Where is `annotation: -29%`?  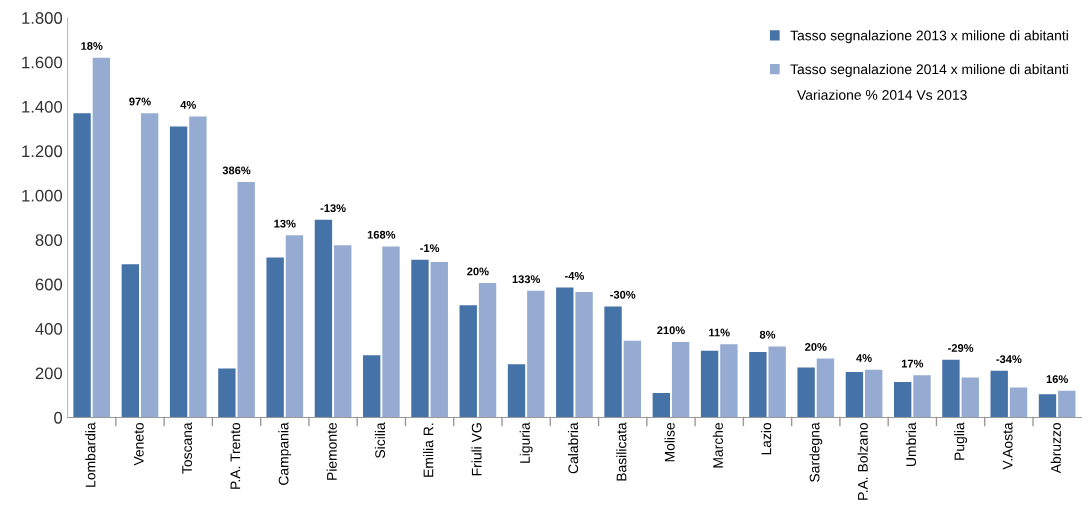
annotation: -29% is located at coordinates (961, 348).